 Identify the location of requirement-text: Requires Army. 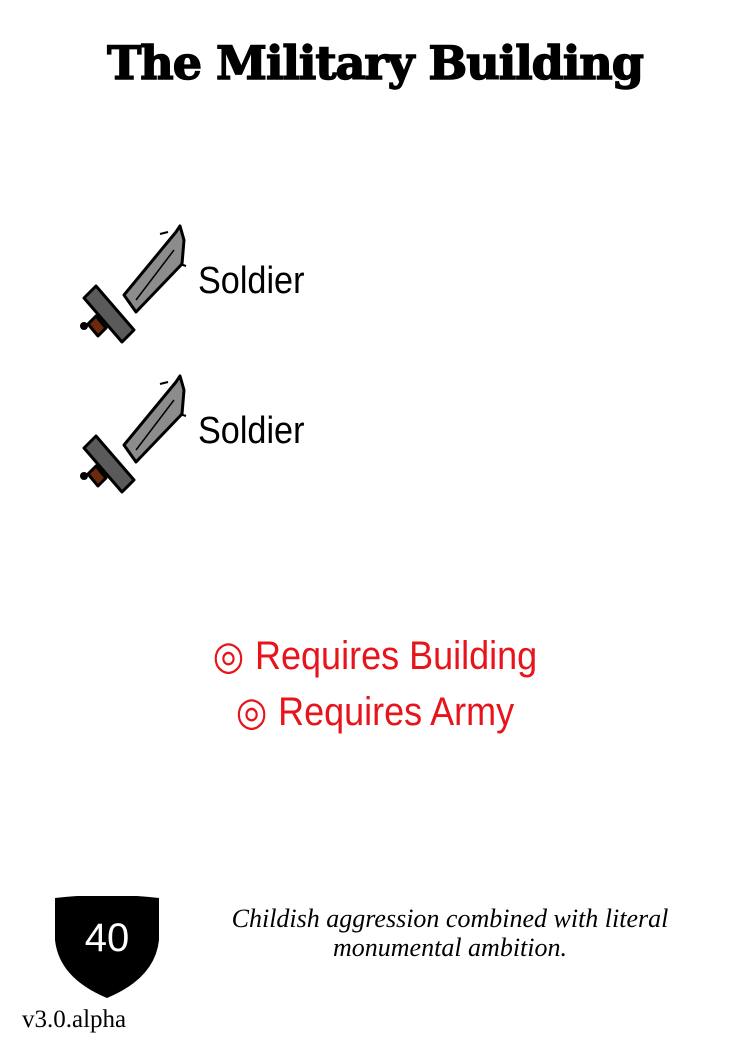
(396, 712).